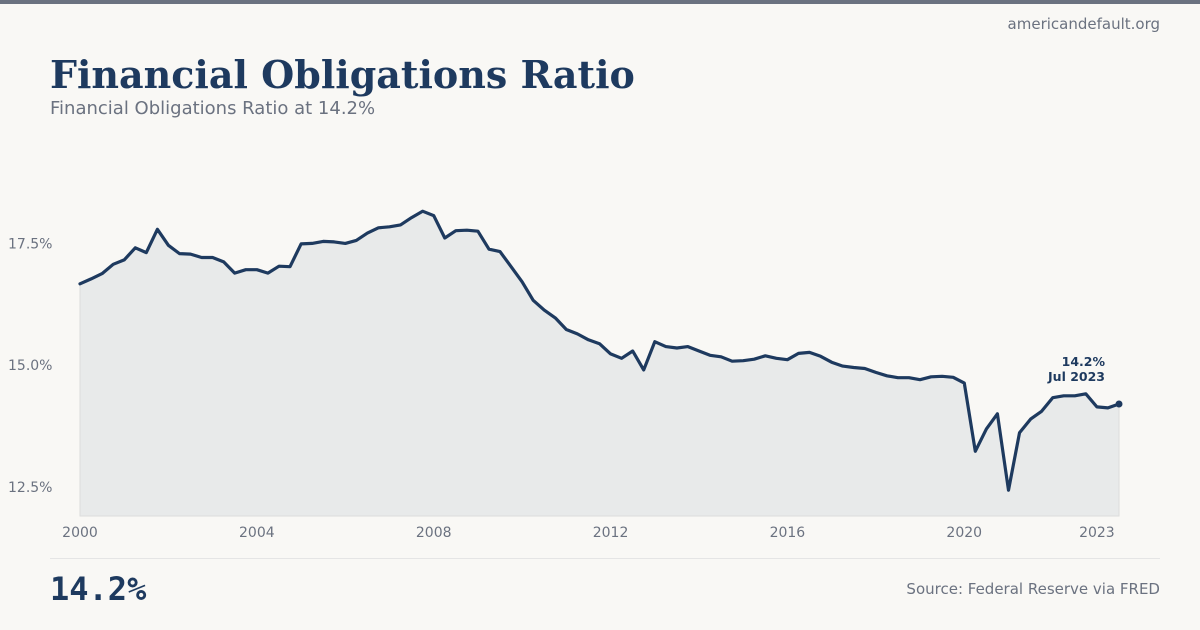  Describe the element at coordinates (80, 533) in the screenshot. I see `x-tick-label: 2000` at that location.